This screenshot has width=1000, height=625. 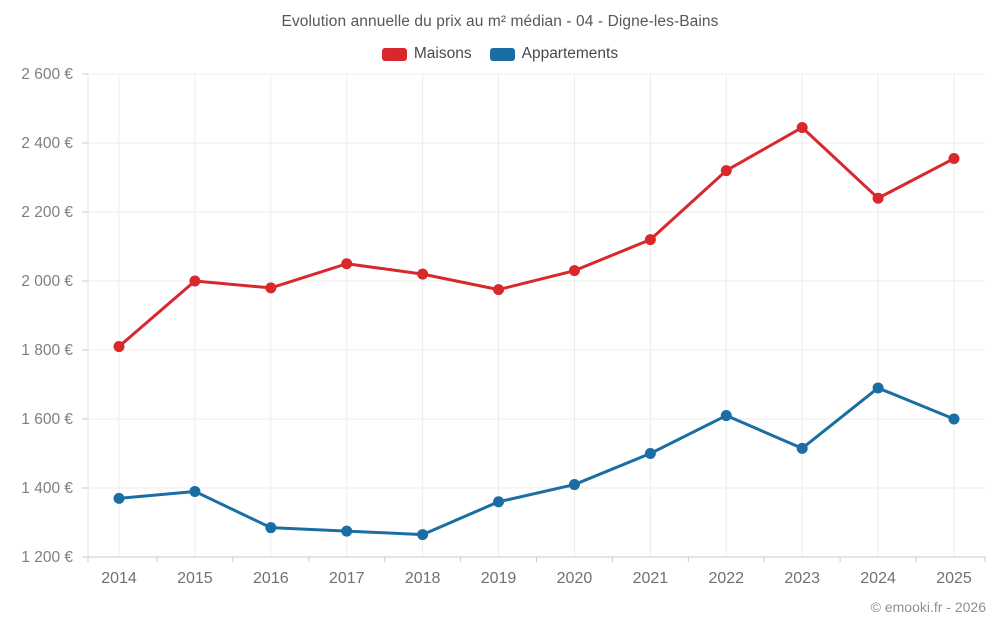 I want to click on data-point-maisons-2018, so click(x=423, y=274).